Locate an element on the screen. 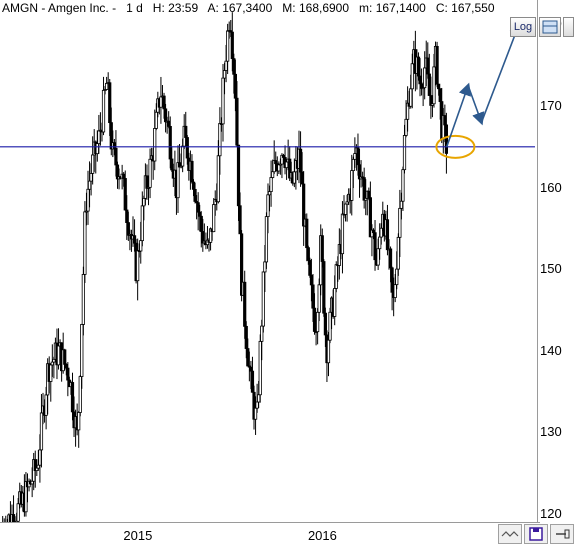 Image resolution: width=574 pixels, height=548 pixels. pin-icon is located at coordinates (562, 534).